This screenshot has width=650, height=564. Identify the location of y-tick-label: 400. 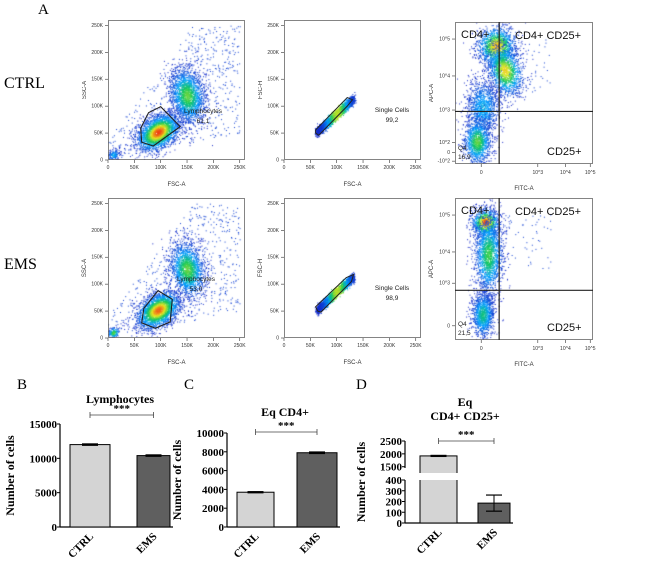
(394, 481).